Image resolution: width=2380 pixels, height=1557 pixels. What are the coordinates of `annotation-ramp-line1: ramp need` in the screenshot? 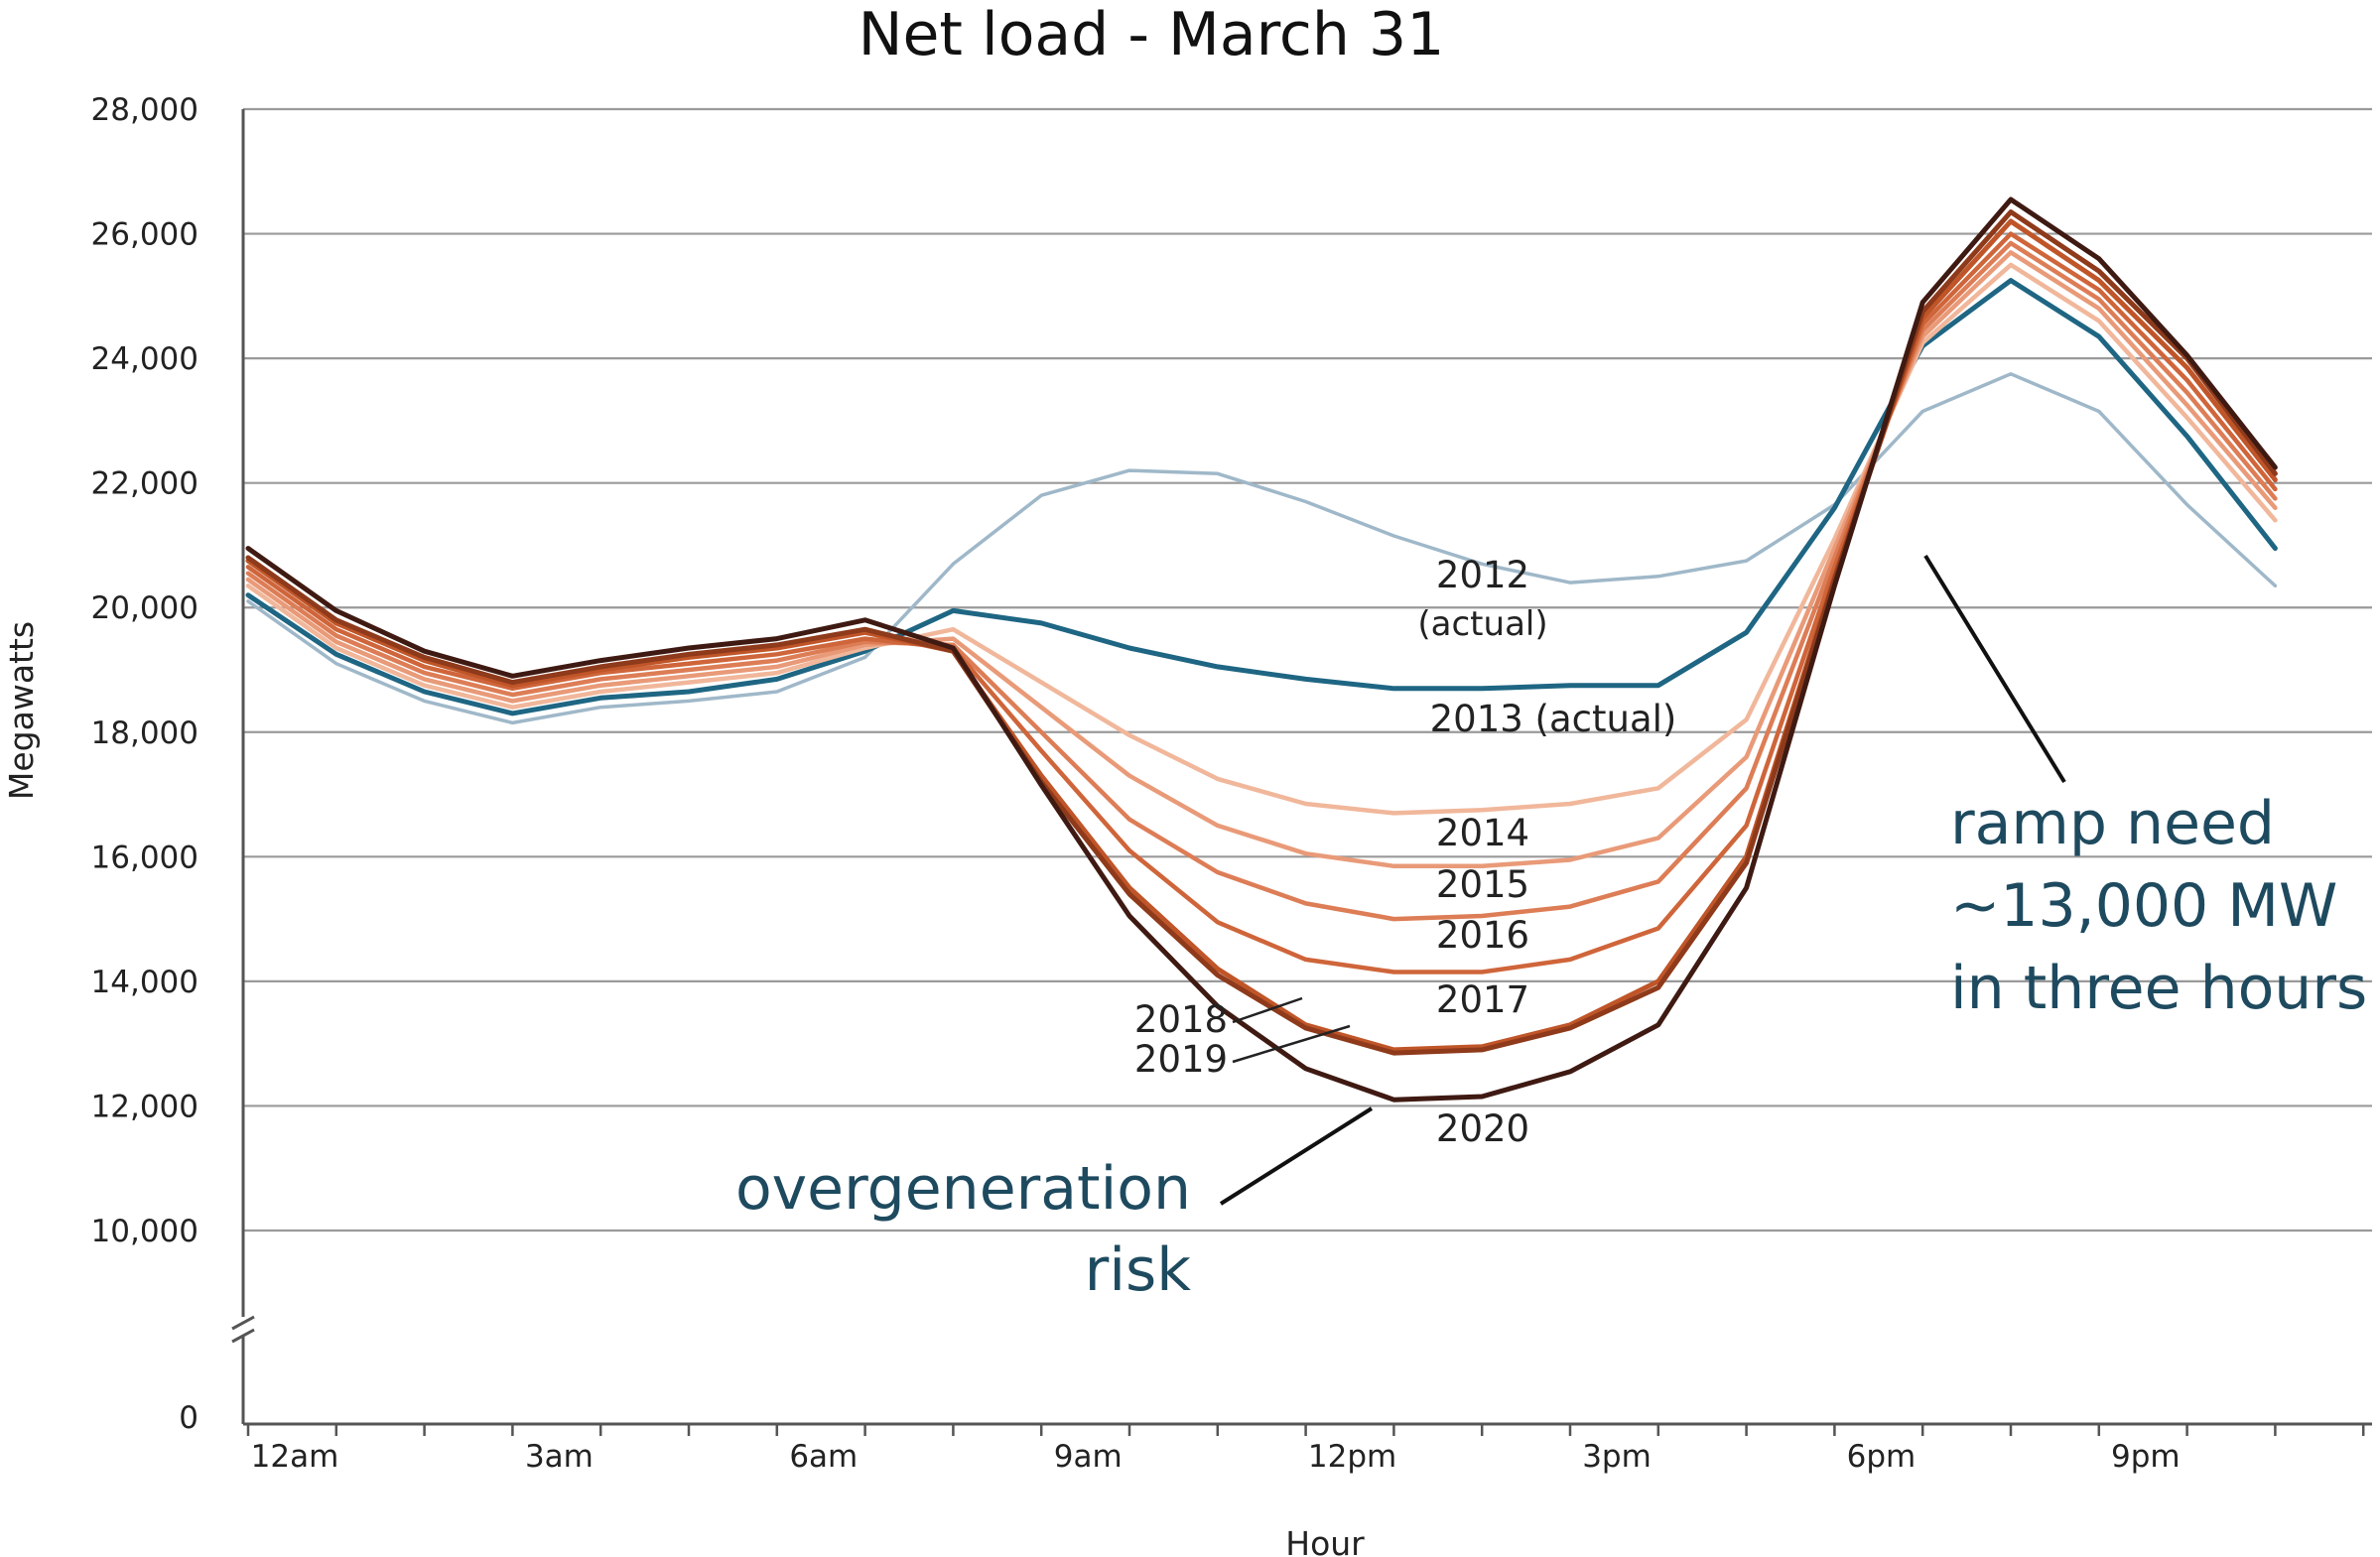 It's located at (2112, 823).